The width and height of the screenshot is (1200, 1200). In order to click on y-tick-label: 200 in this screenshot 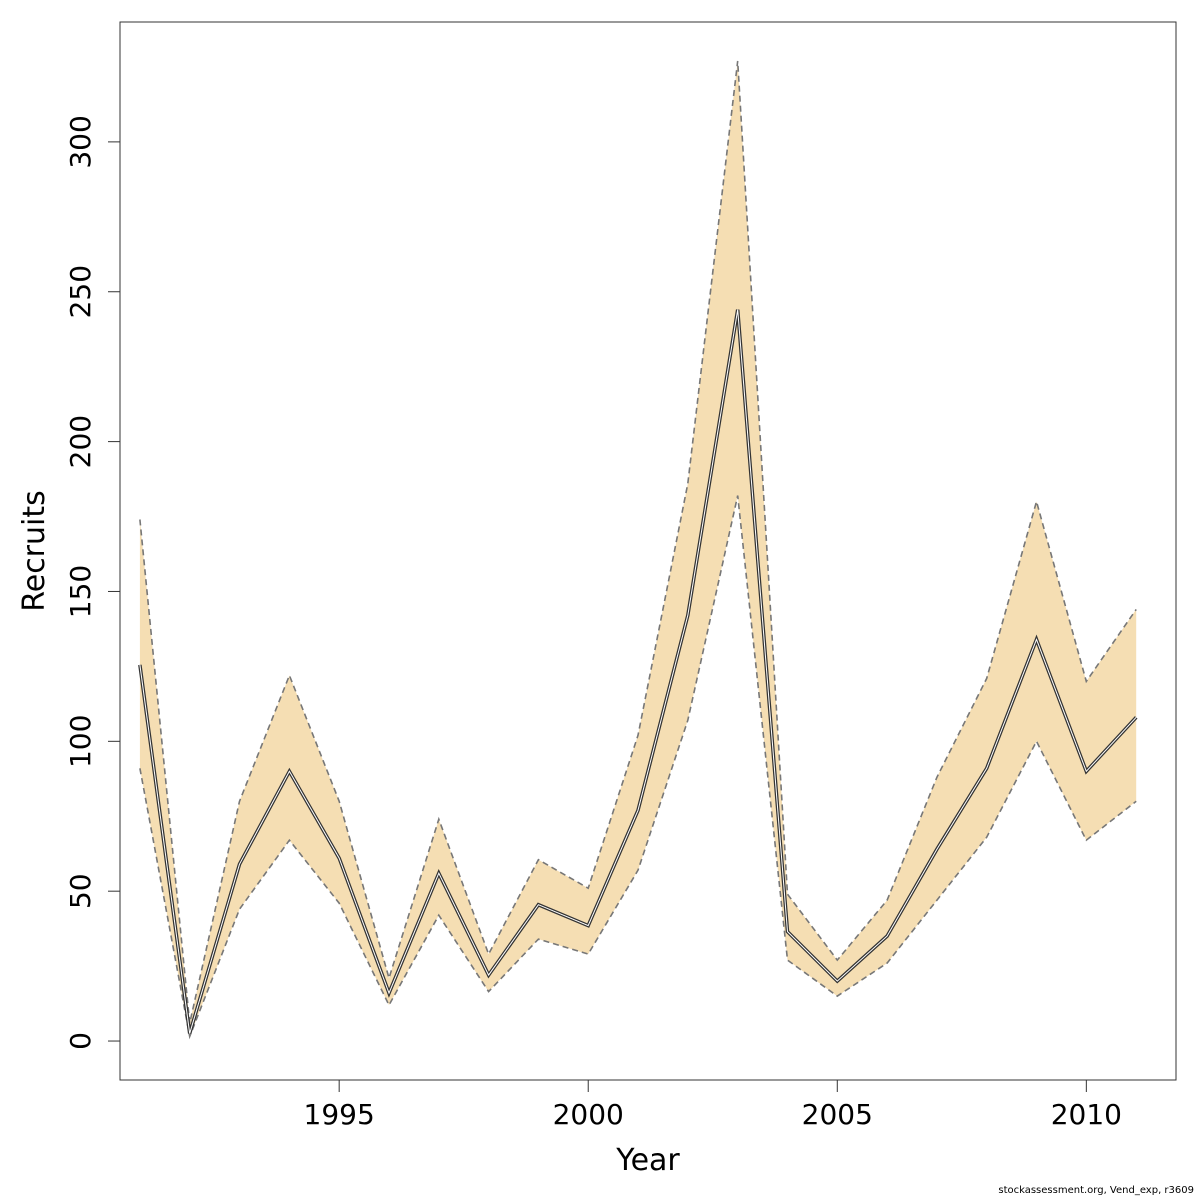, I will do `click(80, 441)`.